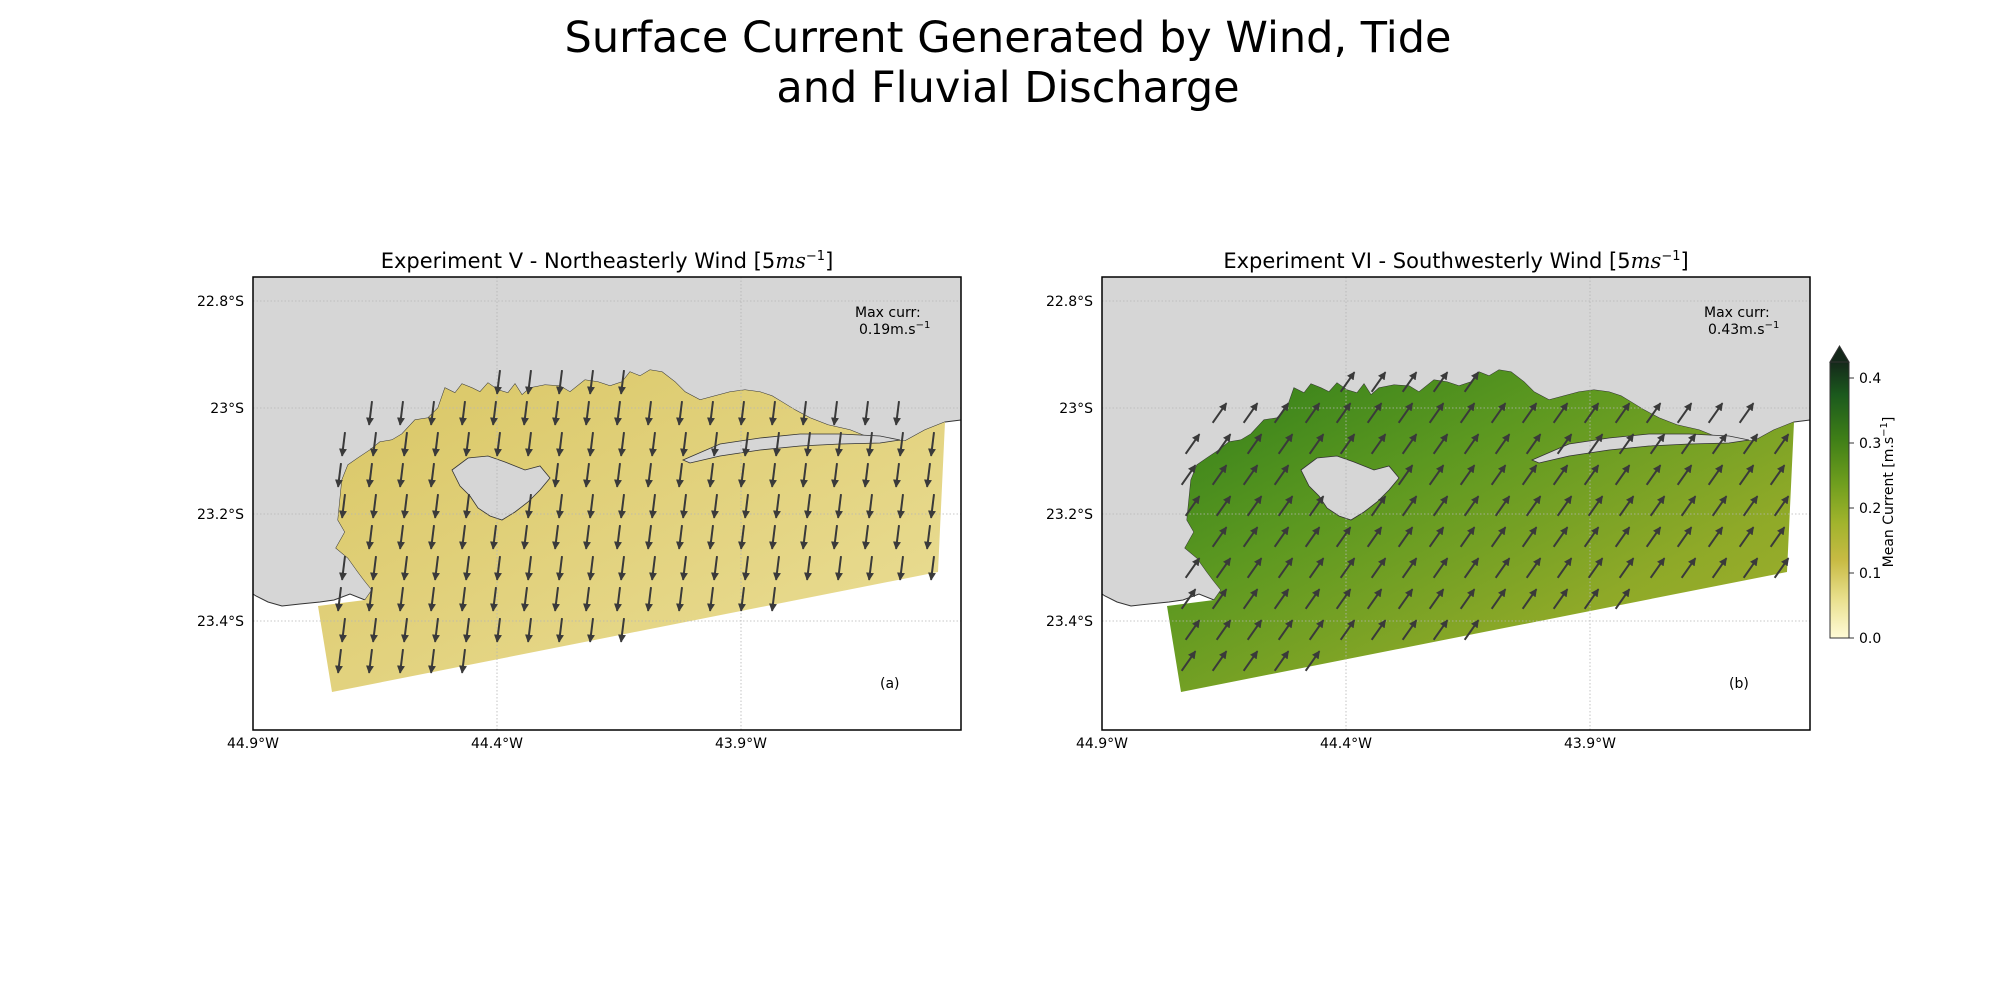  What do you see at coordinates (1870, 574) in the screenshot?
I see `colorbar-tick-label: 0.1` at bounding box center [1870, 574].